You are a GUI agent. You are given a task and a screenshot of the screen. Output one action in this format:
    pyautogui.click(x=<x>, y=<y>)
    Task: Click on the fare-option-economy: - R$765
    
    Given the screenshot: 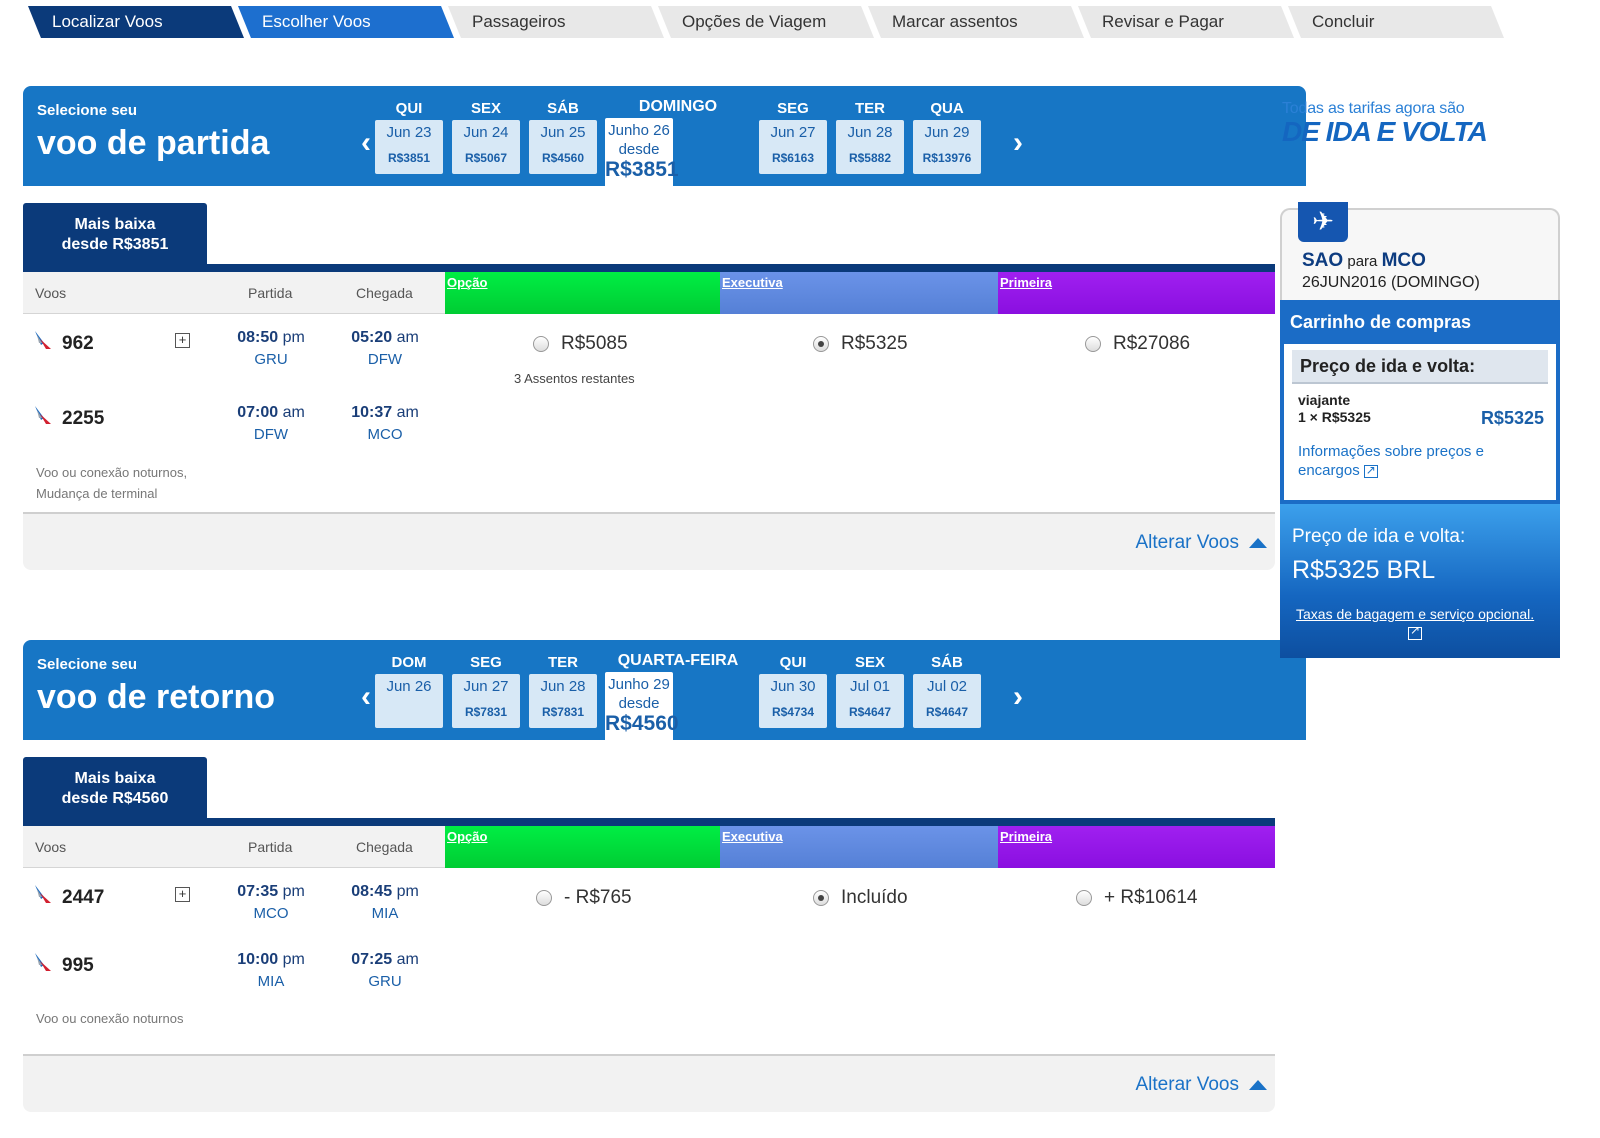 What is the action you would take?
    pyautogui.click(x=584, y=898)
    